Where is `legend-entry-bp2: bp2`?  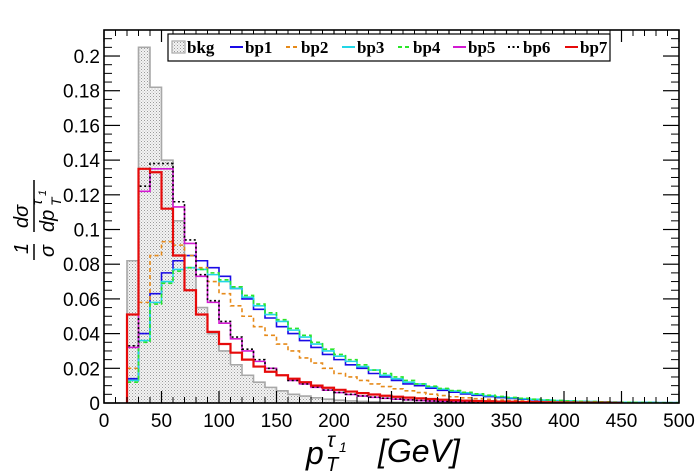
legend-entry-bp2: bp2 is located at coordinates (307, 47).